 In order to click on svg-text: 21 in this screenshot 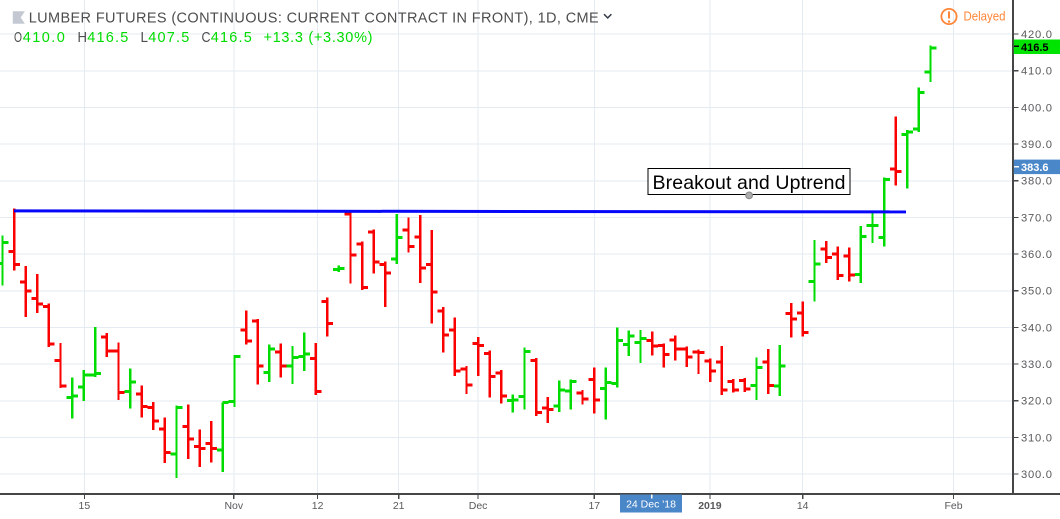, I will do `click(399, 506)`.